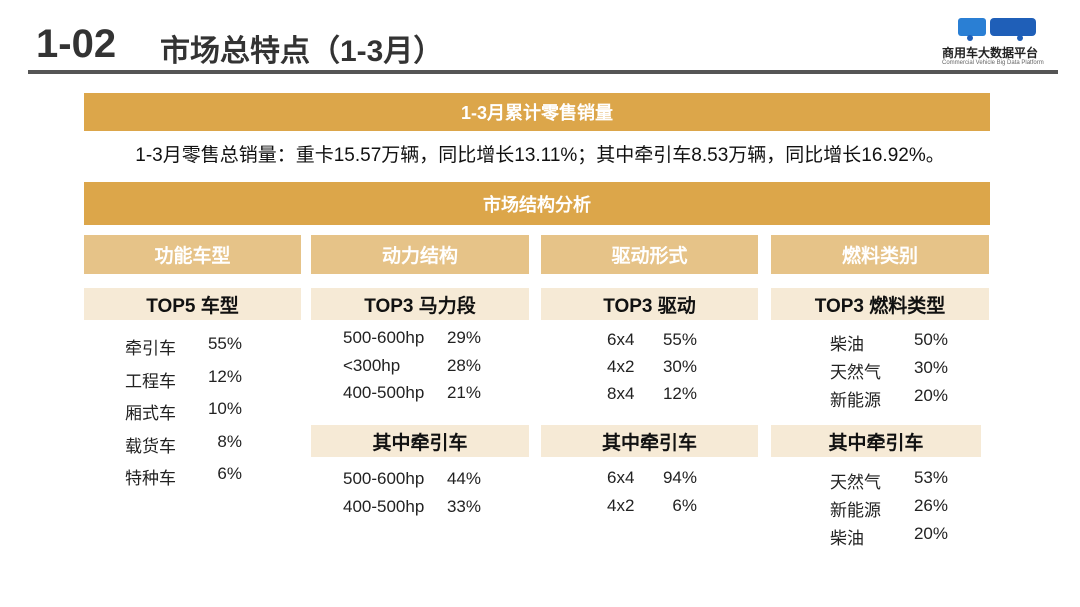 The width and height of the screenshot is (1080, 607). I want to click on column-header: 动力结构, so click(420, 254).